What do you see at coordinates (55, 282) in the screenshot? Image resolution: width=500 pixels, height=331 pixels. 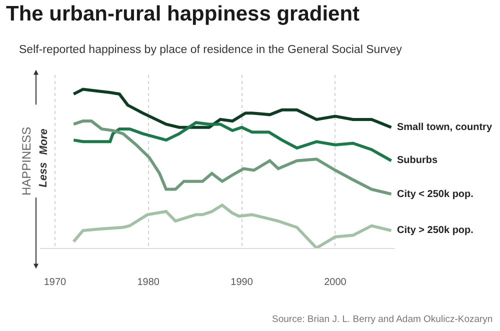 I see `x-tick-label: 1970` at bounding box center [55, 282].